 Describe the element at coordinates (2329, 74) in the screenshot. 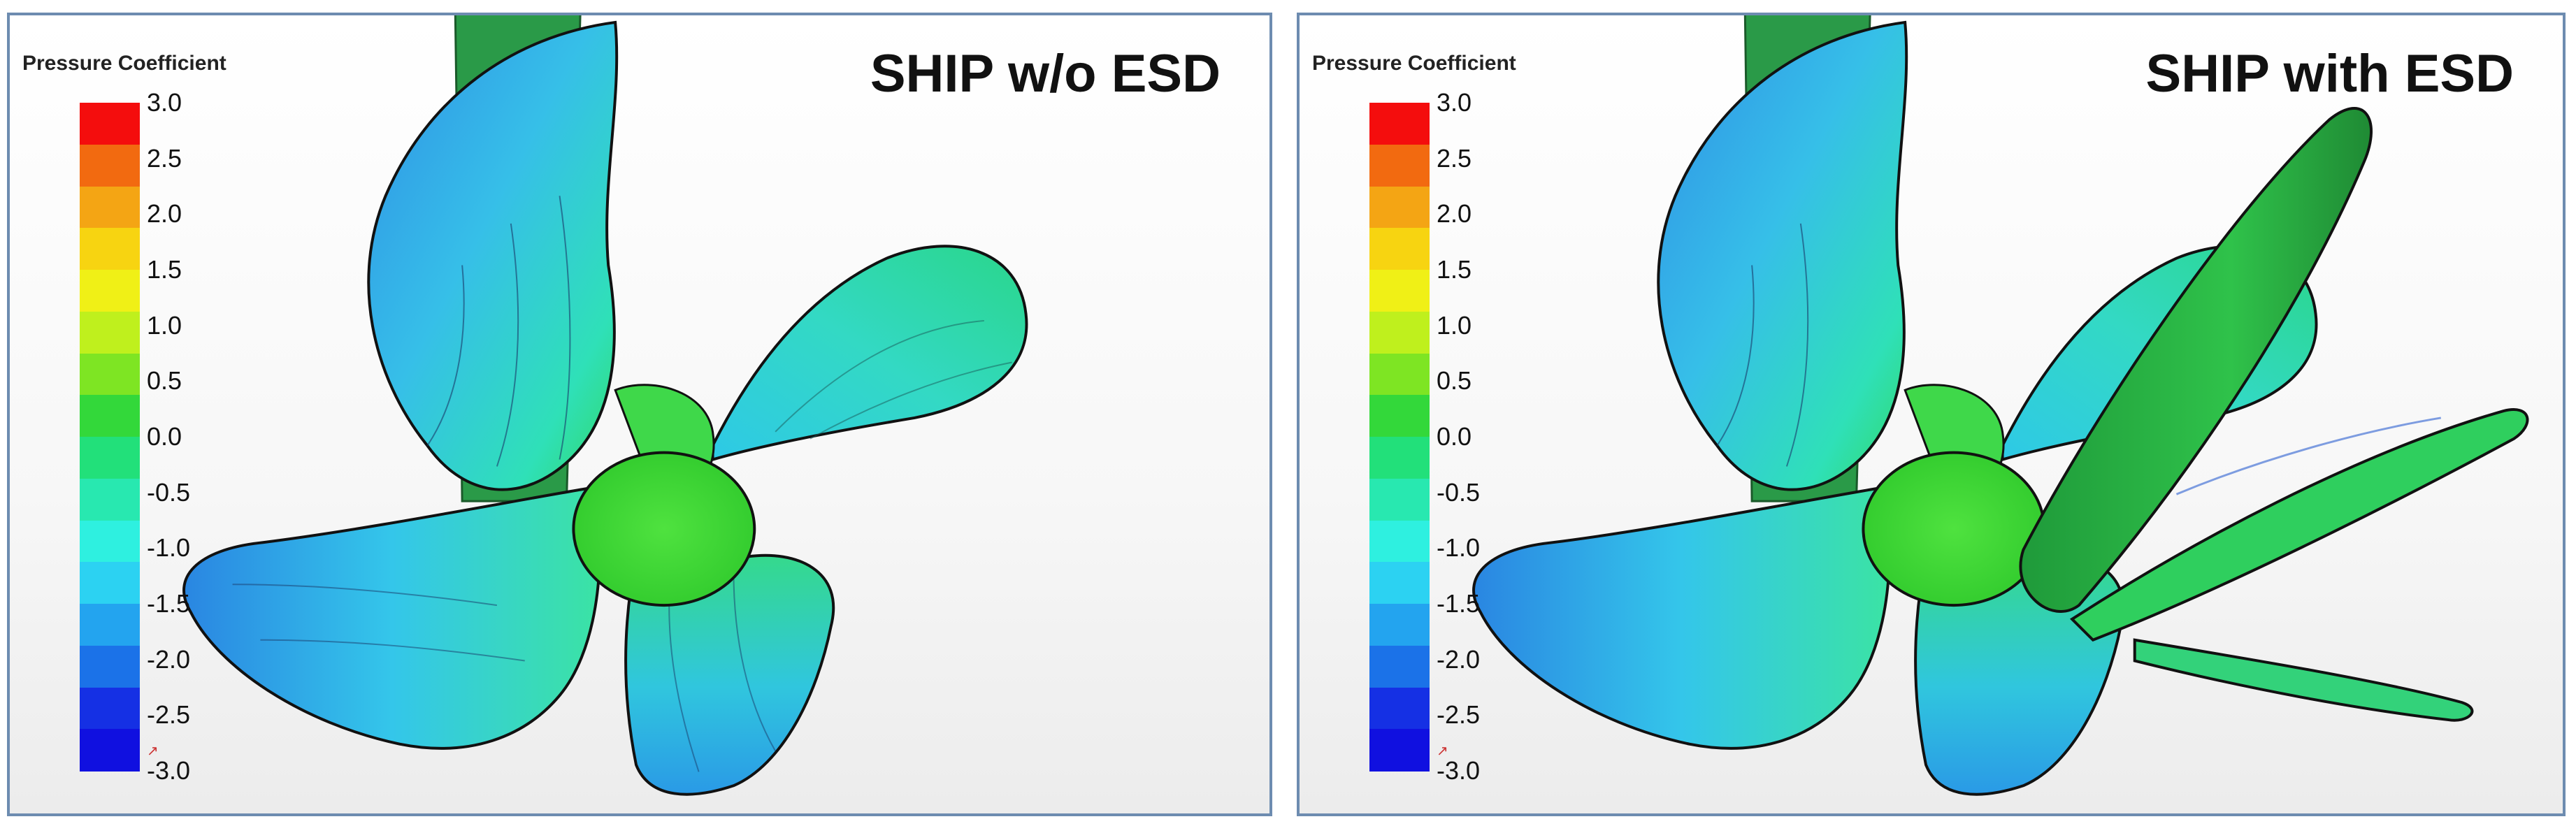

I see `panel-title: SHIP with ESD` at that location.